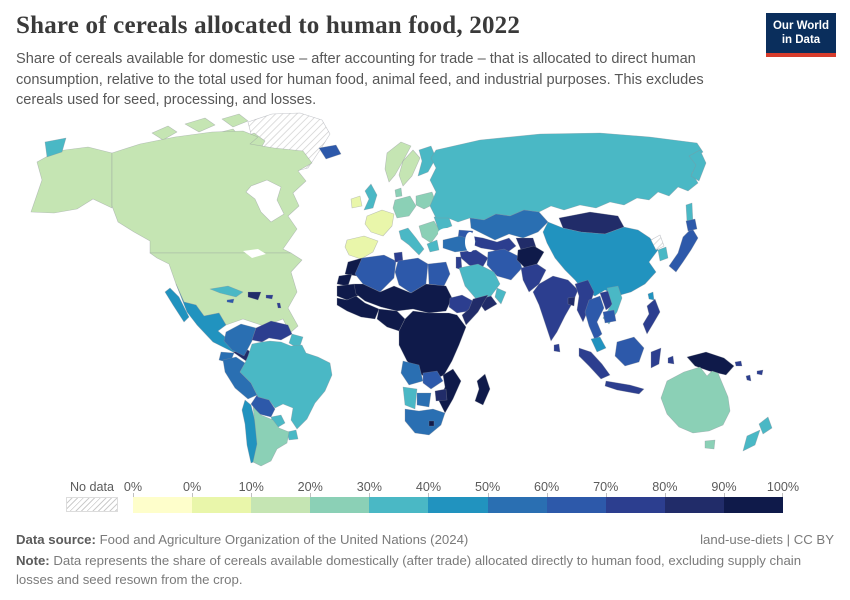 The image size is (850, 600). Describe the element at coordinates (470, 242) in the screenshot. I see `caspian-sea-water` at that location.